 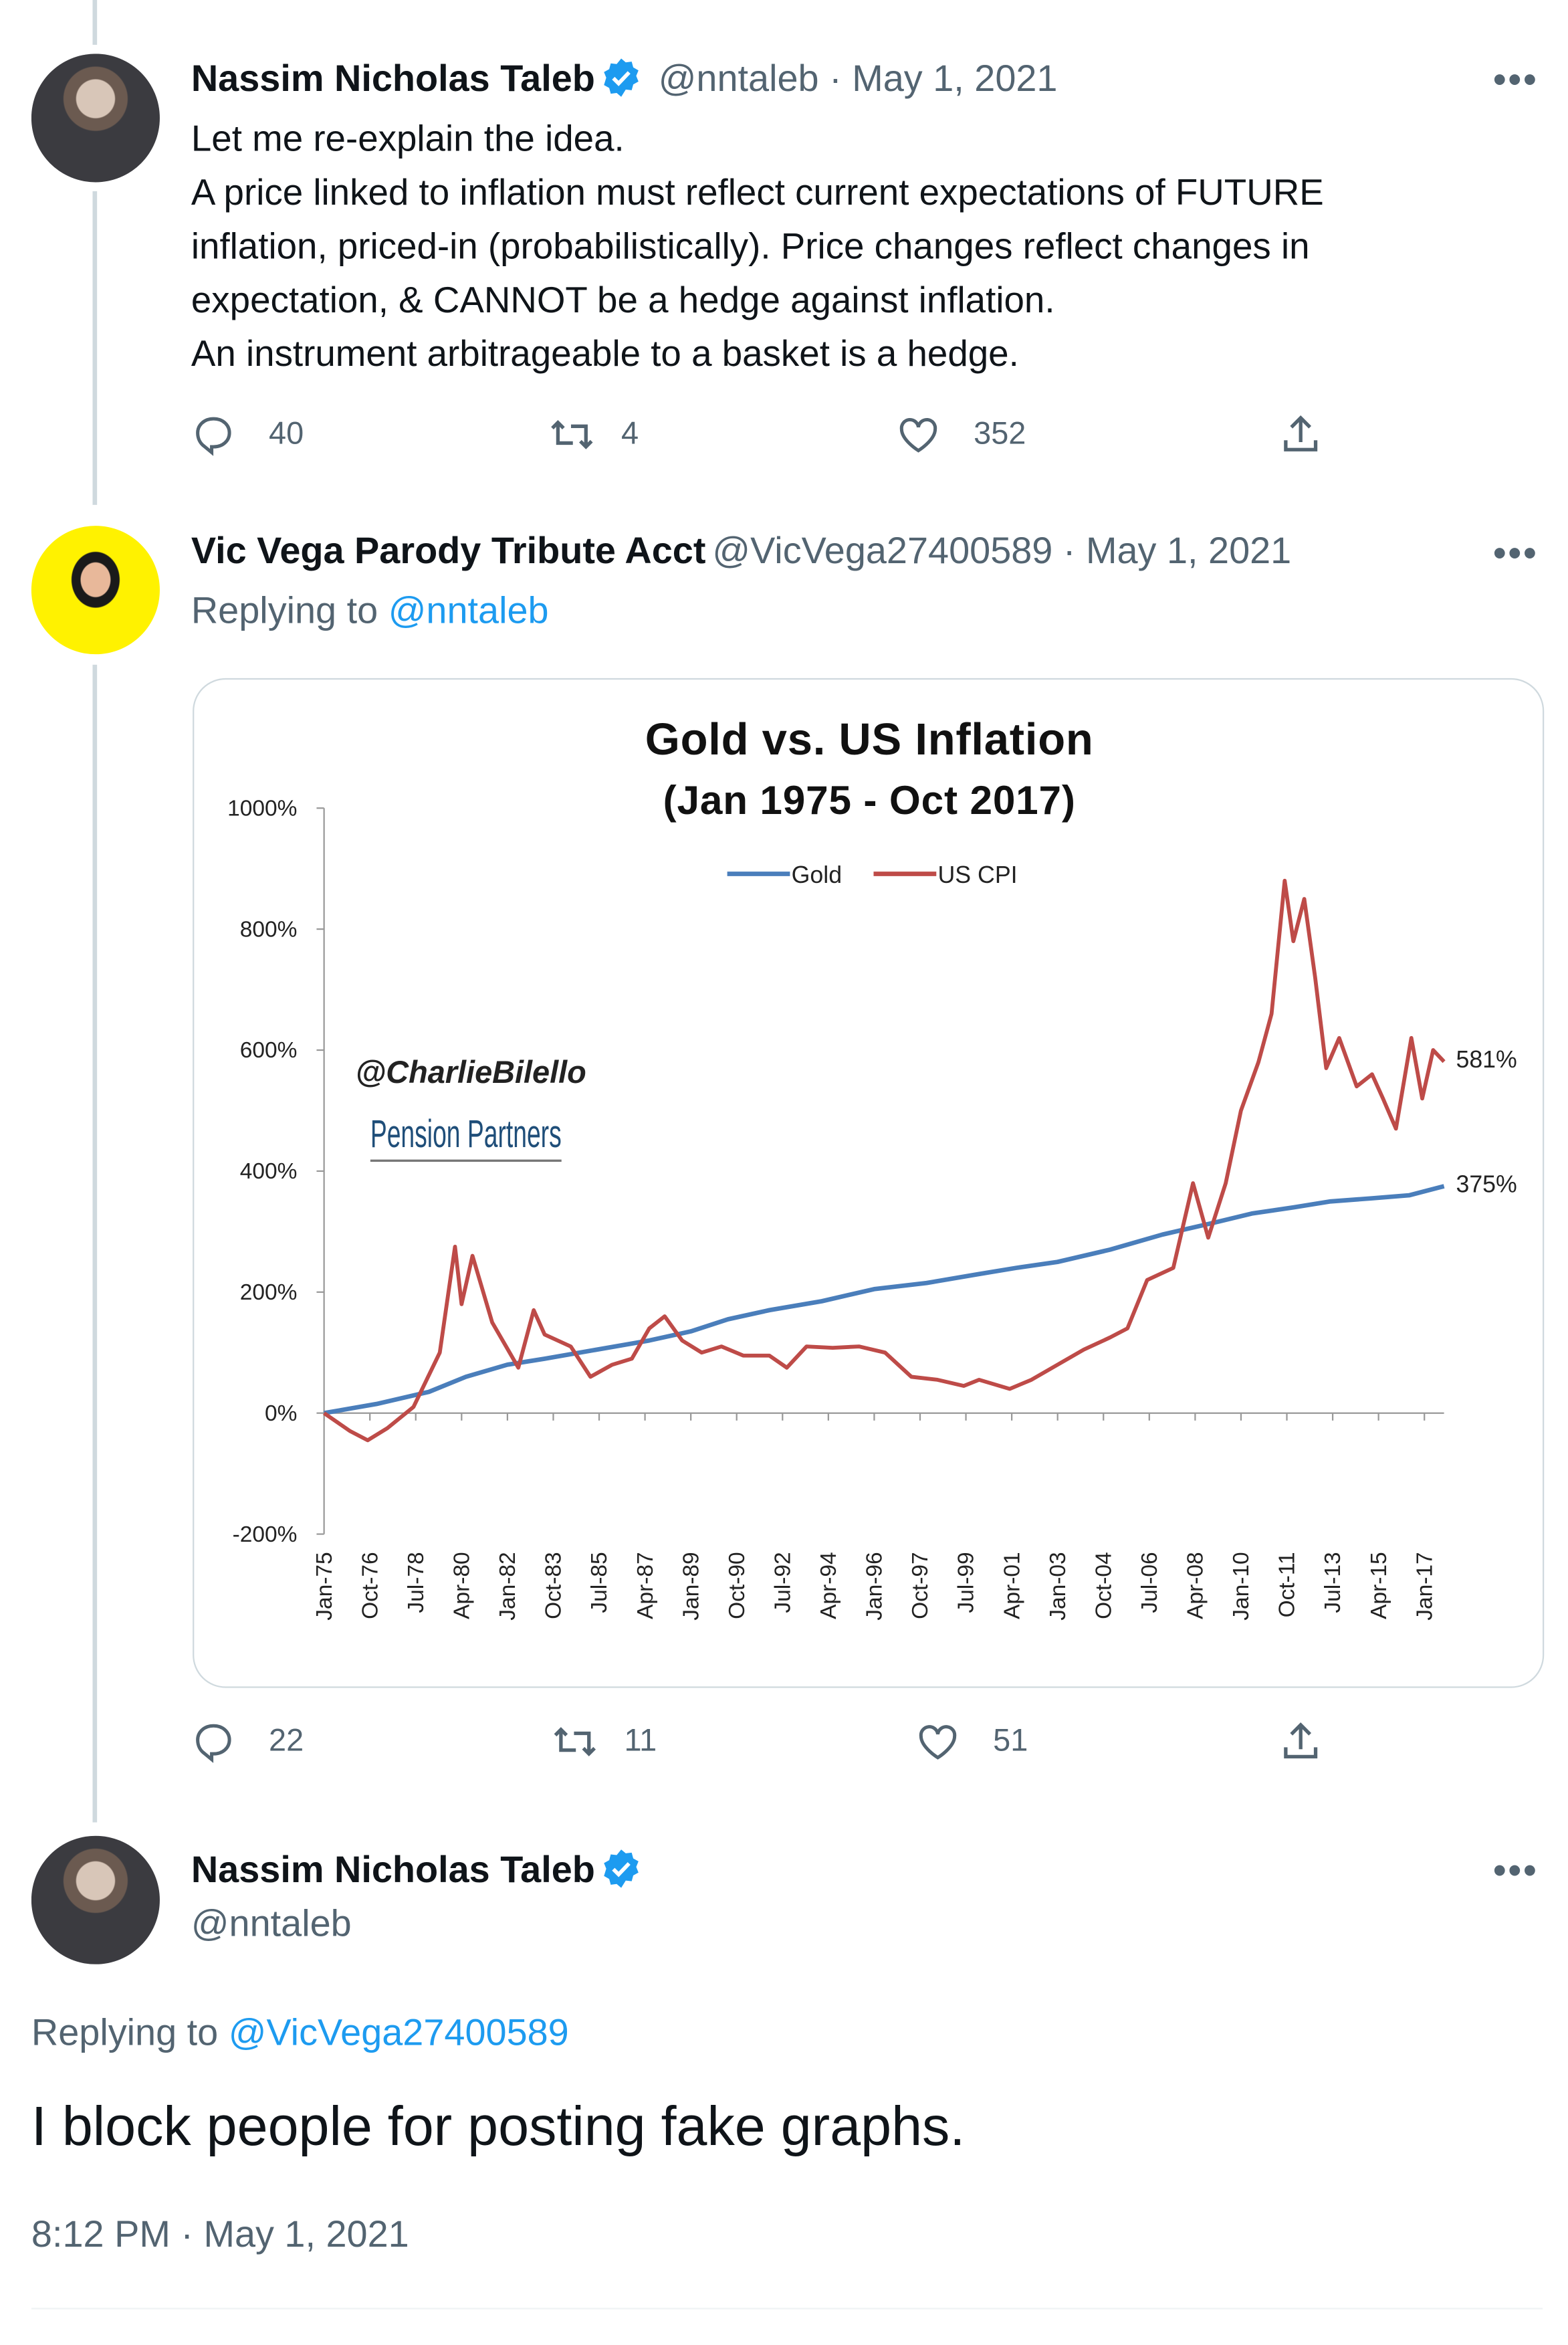 What do you see at coordinates (594, 435) in the screenshot?
I see `retweet-button: 4` at bounding box center [594, 435].